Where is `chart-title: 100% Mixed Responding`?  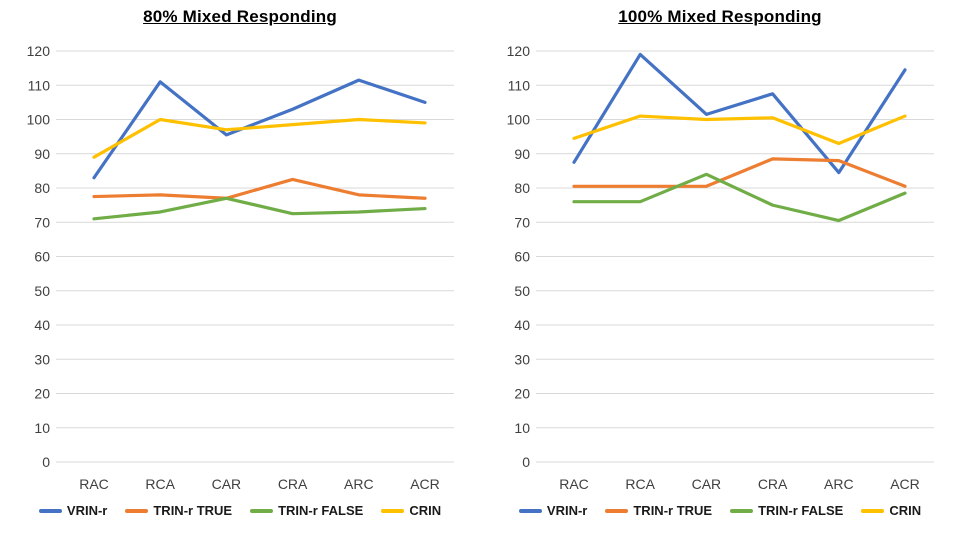 chart-title: 100% Mixed Responding is located at coordinates (720, 16).